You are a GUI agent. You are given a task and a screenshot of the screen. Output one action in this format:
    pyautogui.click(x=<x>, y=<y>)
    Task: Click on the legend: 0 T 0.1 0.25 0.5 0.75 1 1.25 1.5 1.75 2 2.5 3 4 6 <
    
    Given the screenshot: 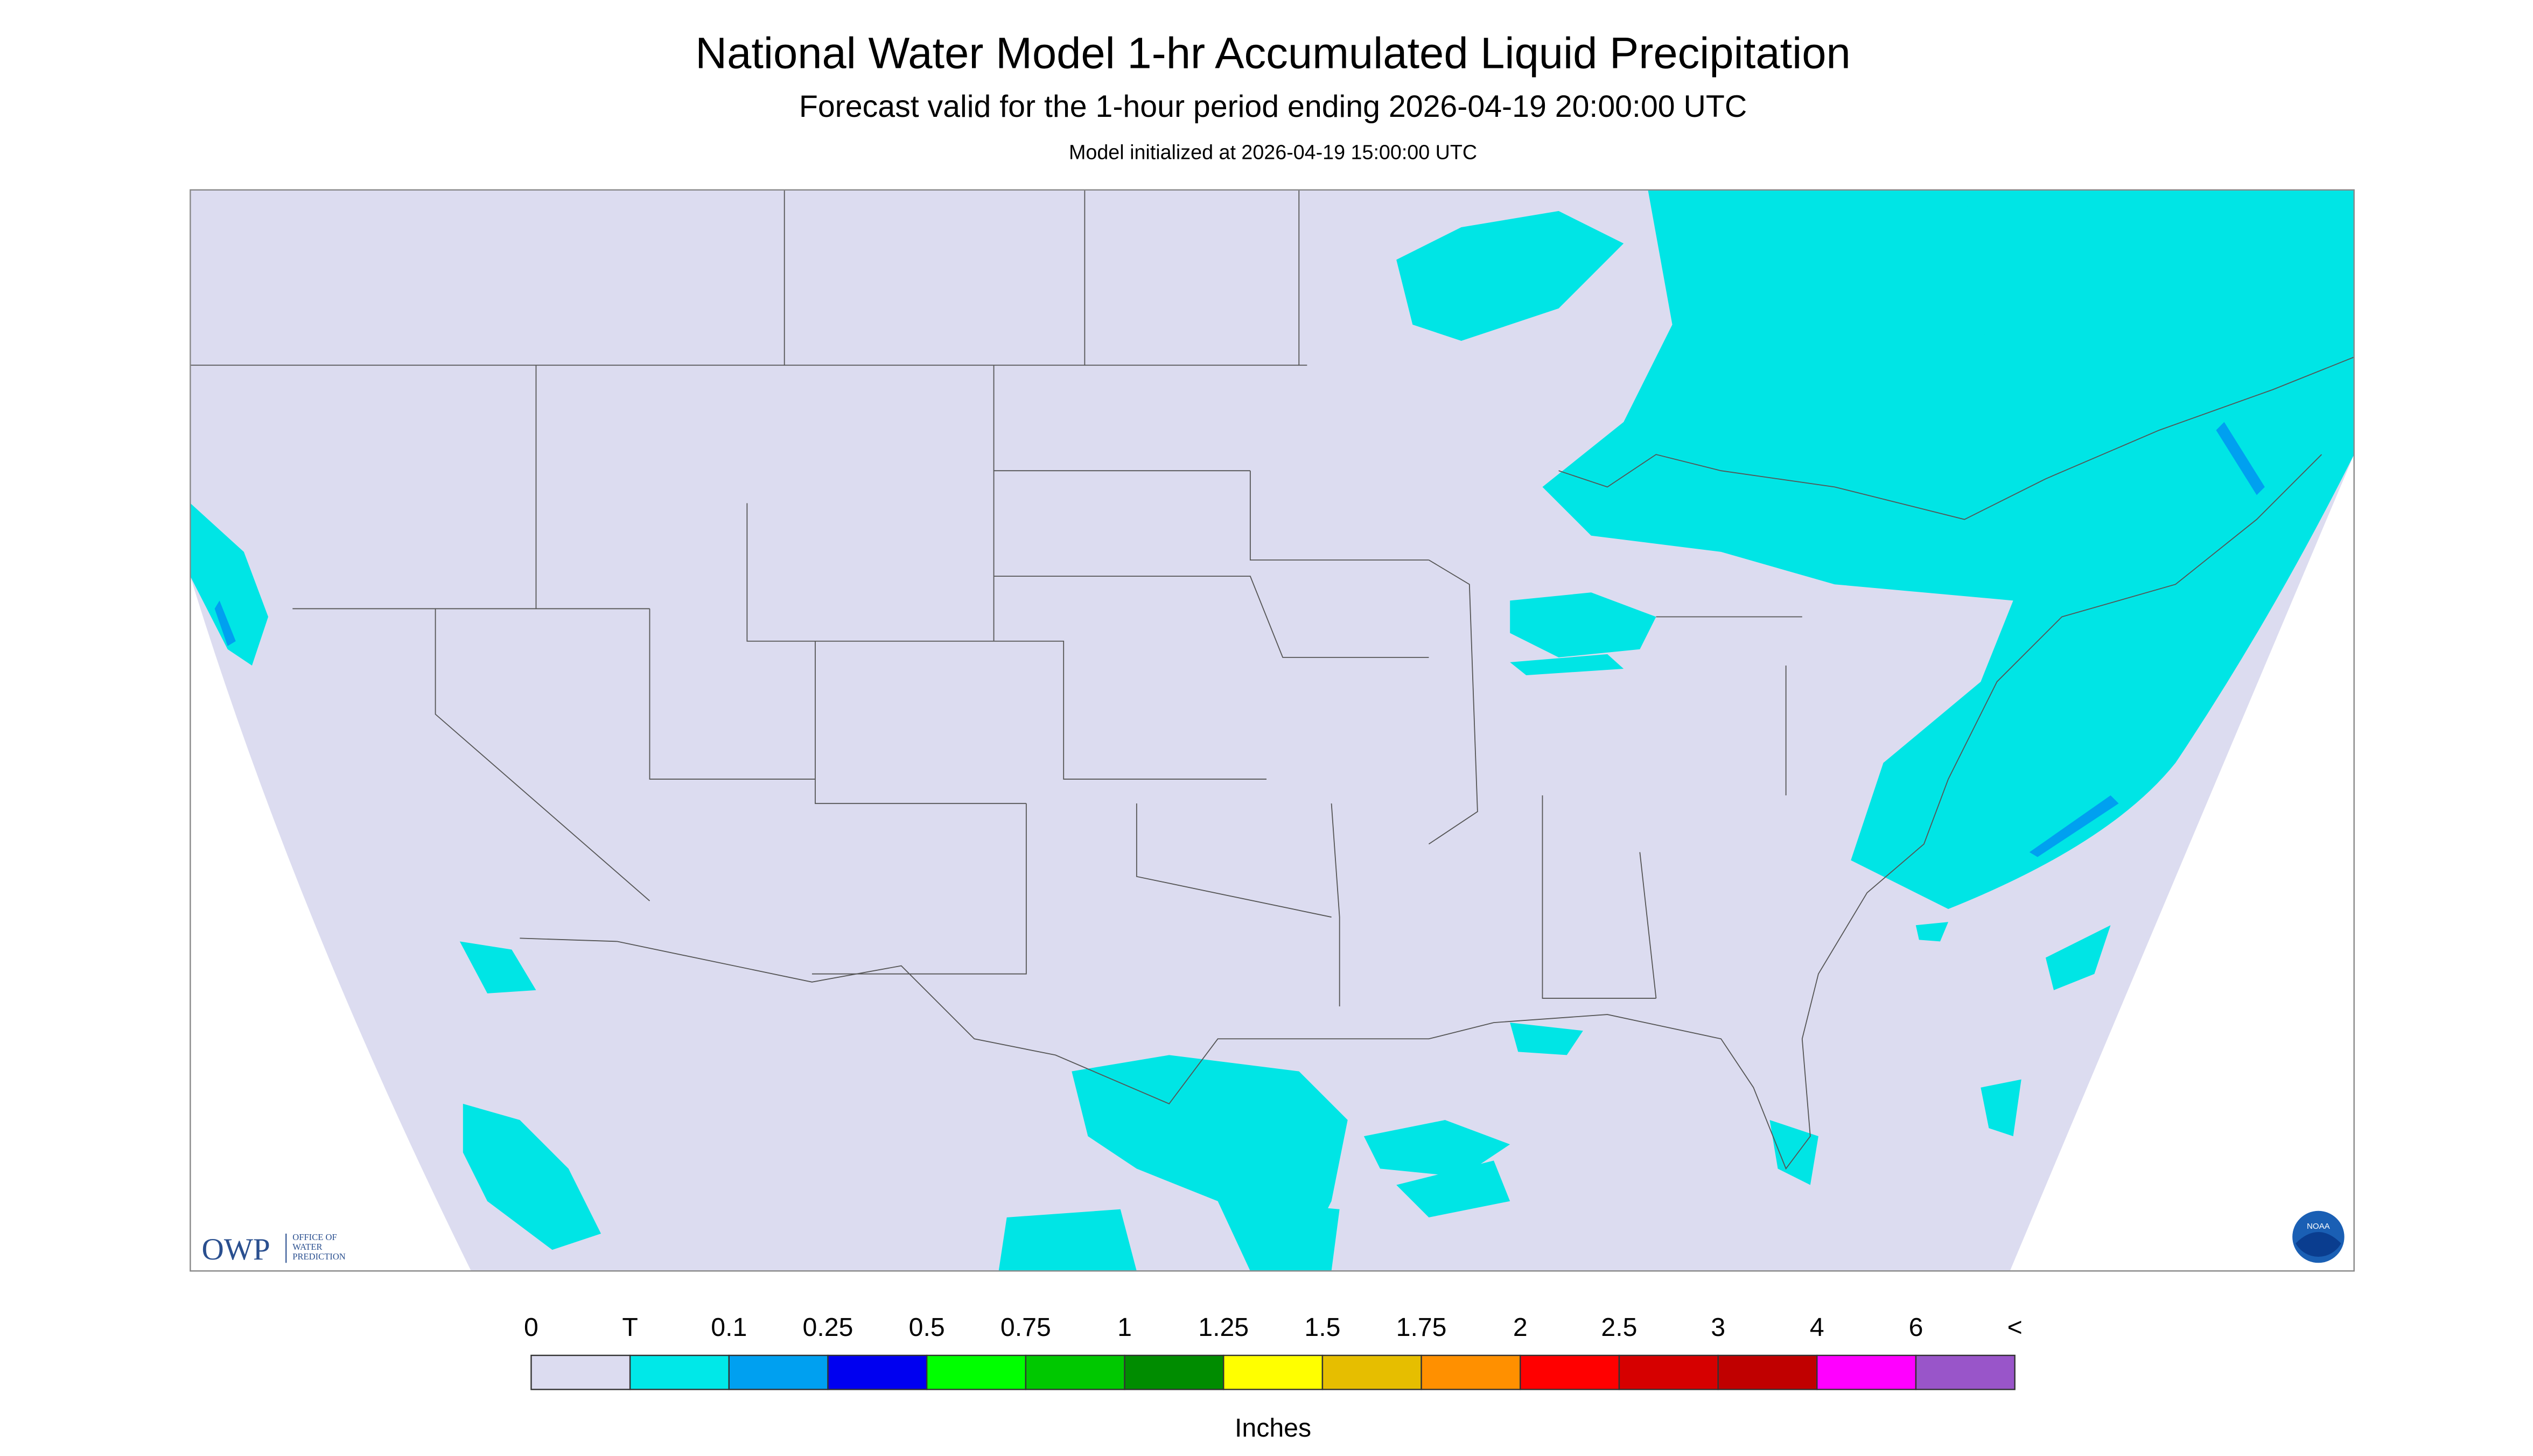 What is the action you would take?
    pyautogui.click(x=1273, y=1351)
    